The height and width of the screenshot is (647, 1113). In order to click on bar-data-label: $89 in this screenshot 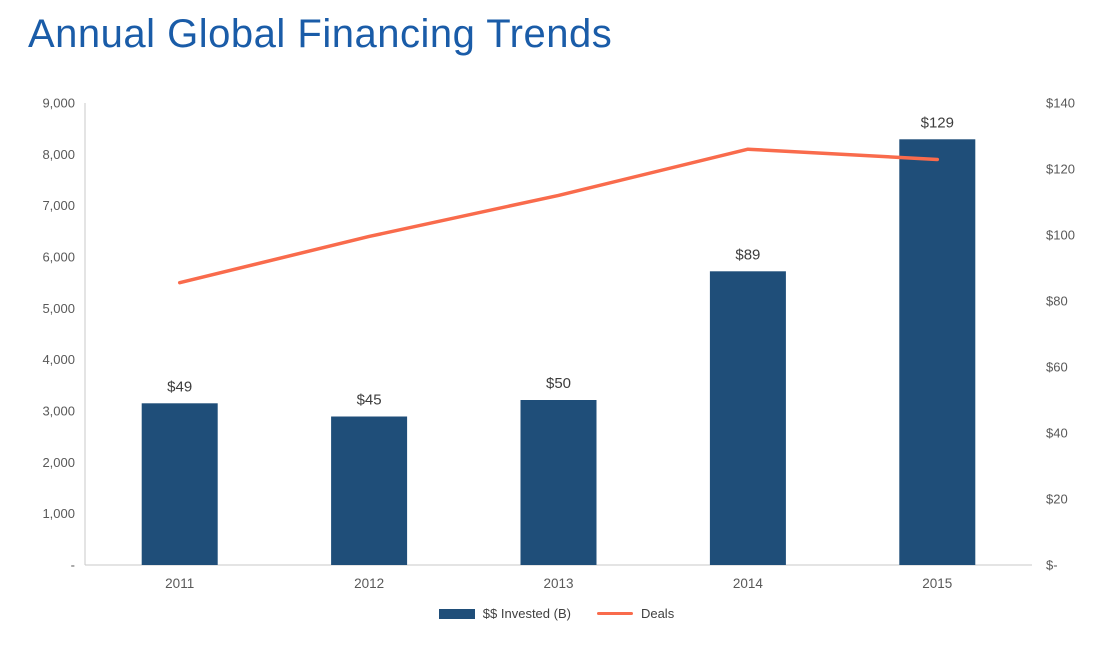, I will do `click(747, 254)`.